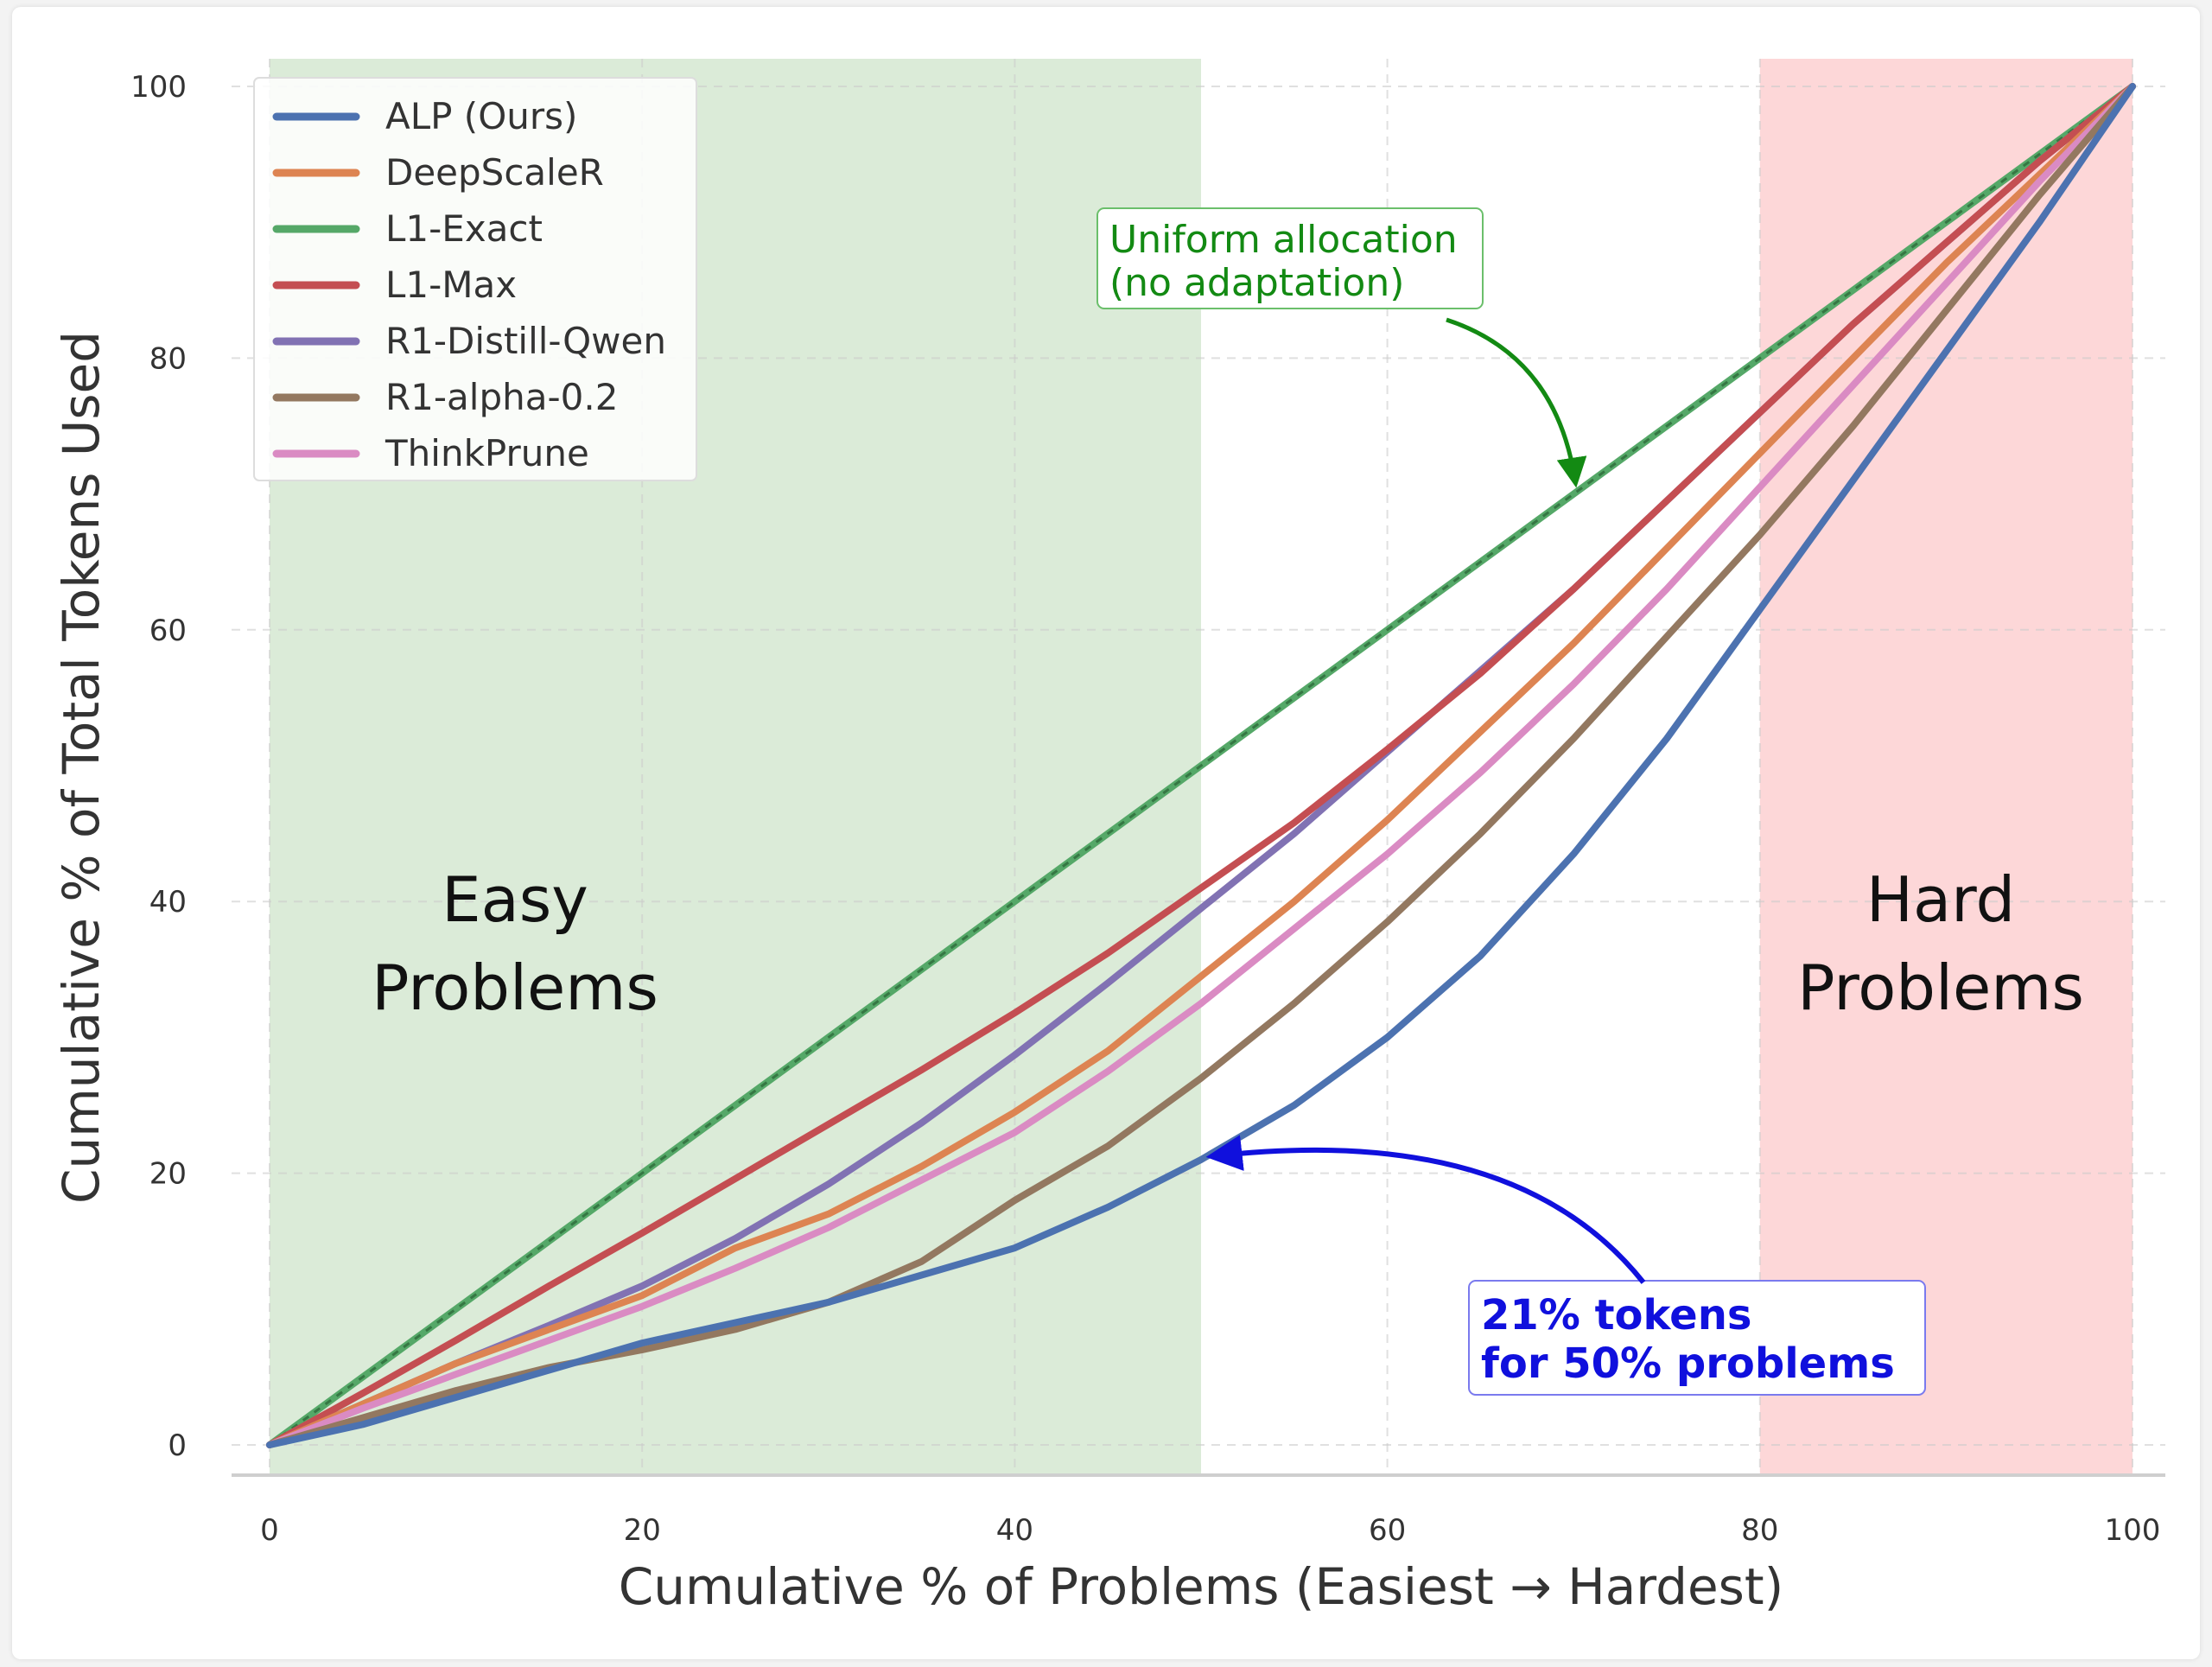  What do you see at coordinates (1014, 1530) in the screenshot?
I see `x-tick-label: 40` at bounding box center [1014, 1530].